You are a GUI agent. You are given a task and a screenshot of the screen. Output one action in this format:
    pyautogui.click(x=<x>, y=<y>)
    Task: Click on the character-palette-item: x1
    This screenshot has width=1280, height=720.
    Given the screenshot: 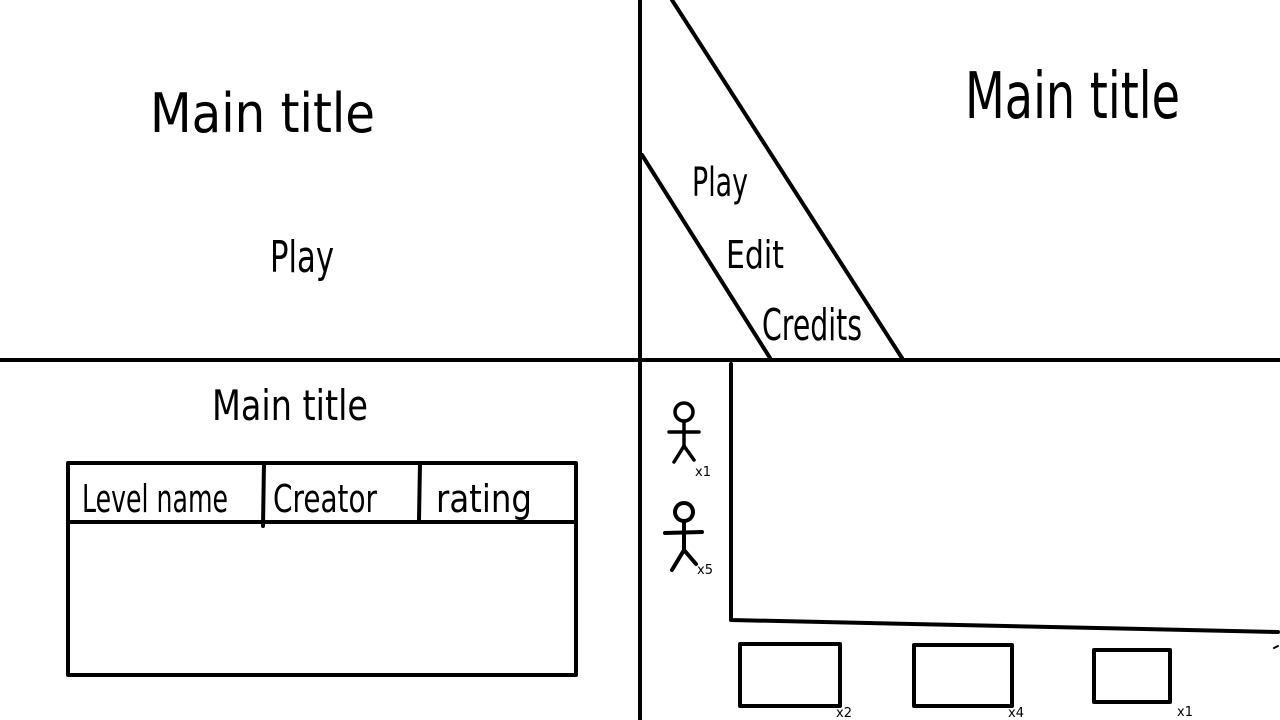 What is the action you would take?
    pyautogui.click(x=689, y=440)
    